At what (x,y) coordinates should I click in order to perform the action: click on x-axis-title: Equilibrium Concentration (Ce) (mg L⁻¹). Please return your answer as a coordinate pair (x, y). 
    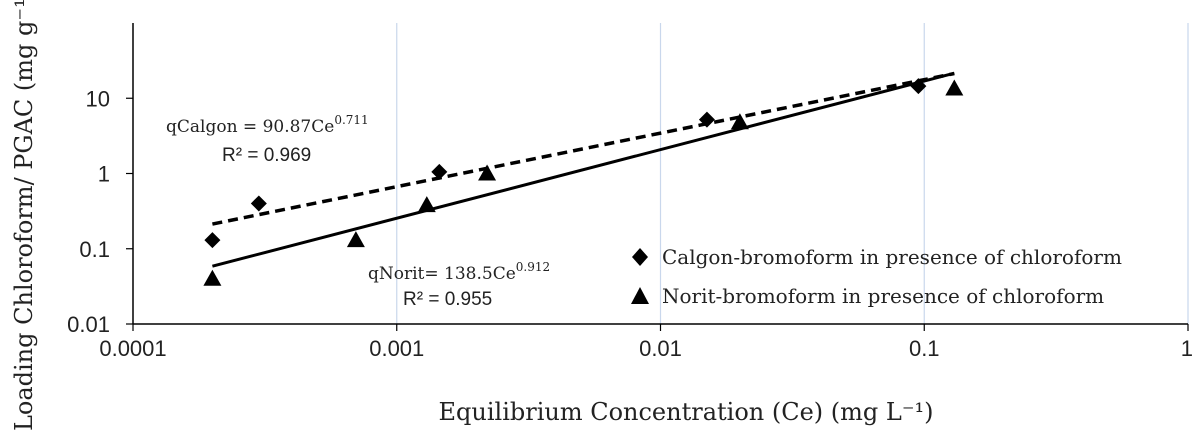
    Looking at the image, I should click on (686, 412).